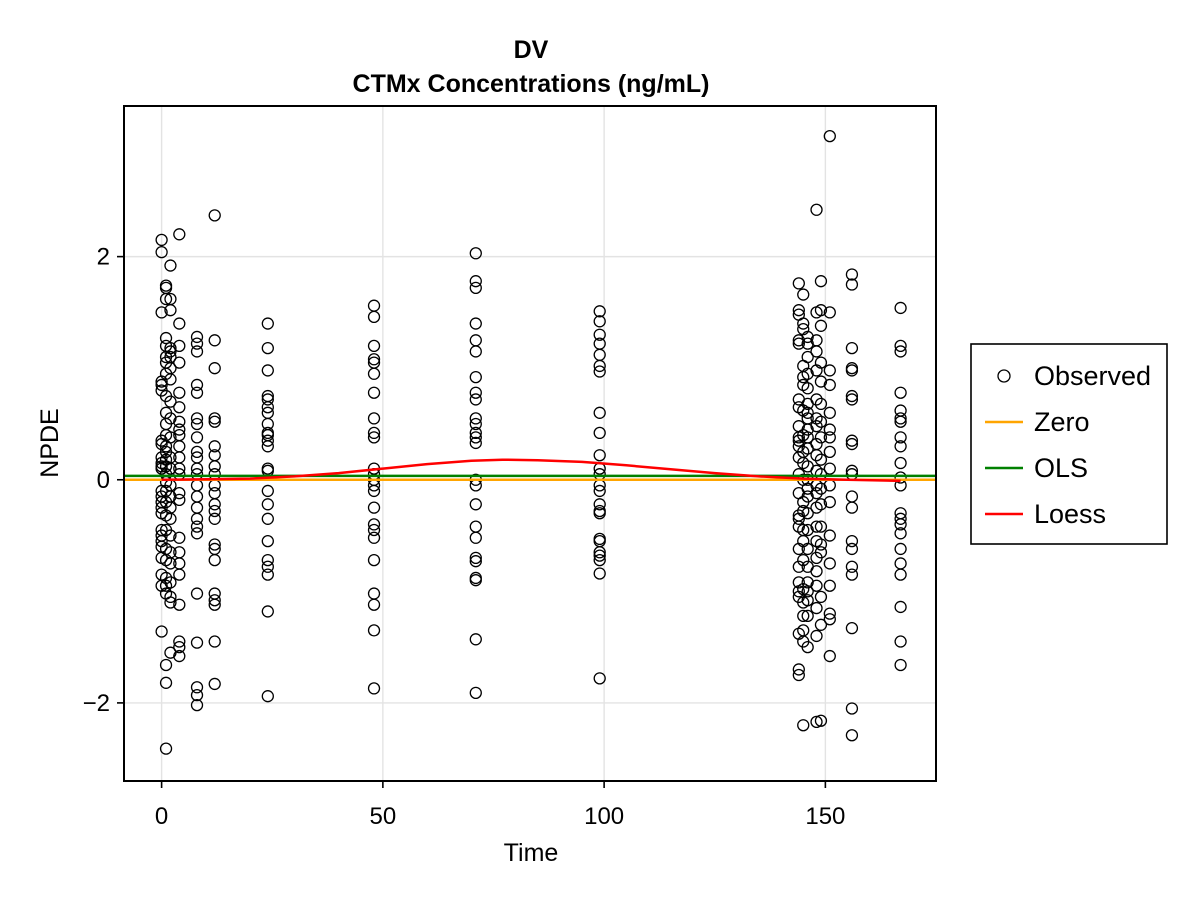  What do you see at coordinates (531, 84) in the screenshot?
I see `chart-subtitle: CTMx Concentrations (ng/mL)` at bounding box center [531, 84].